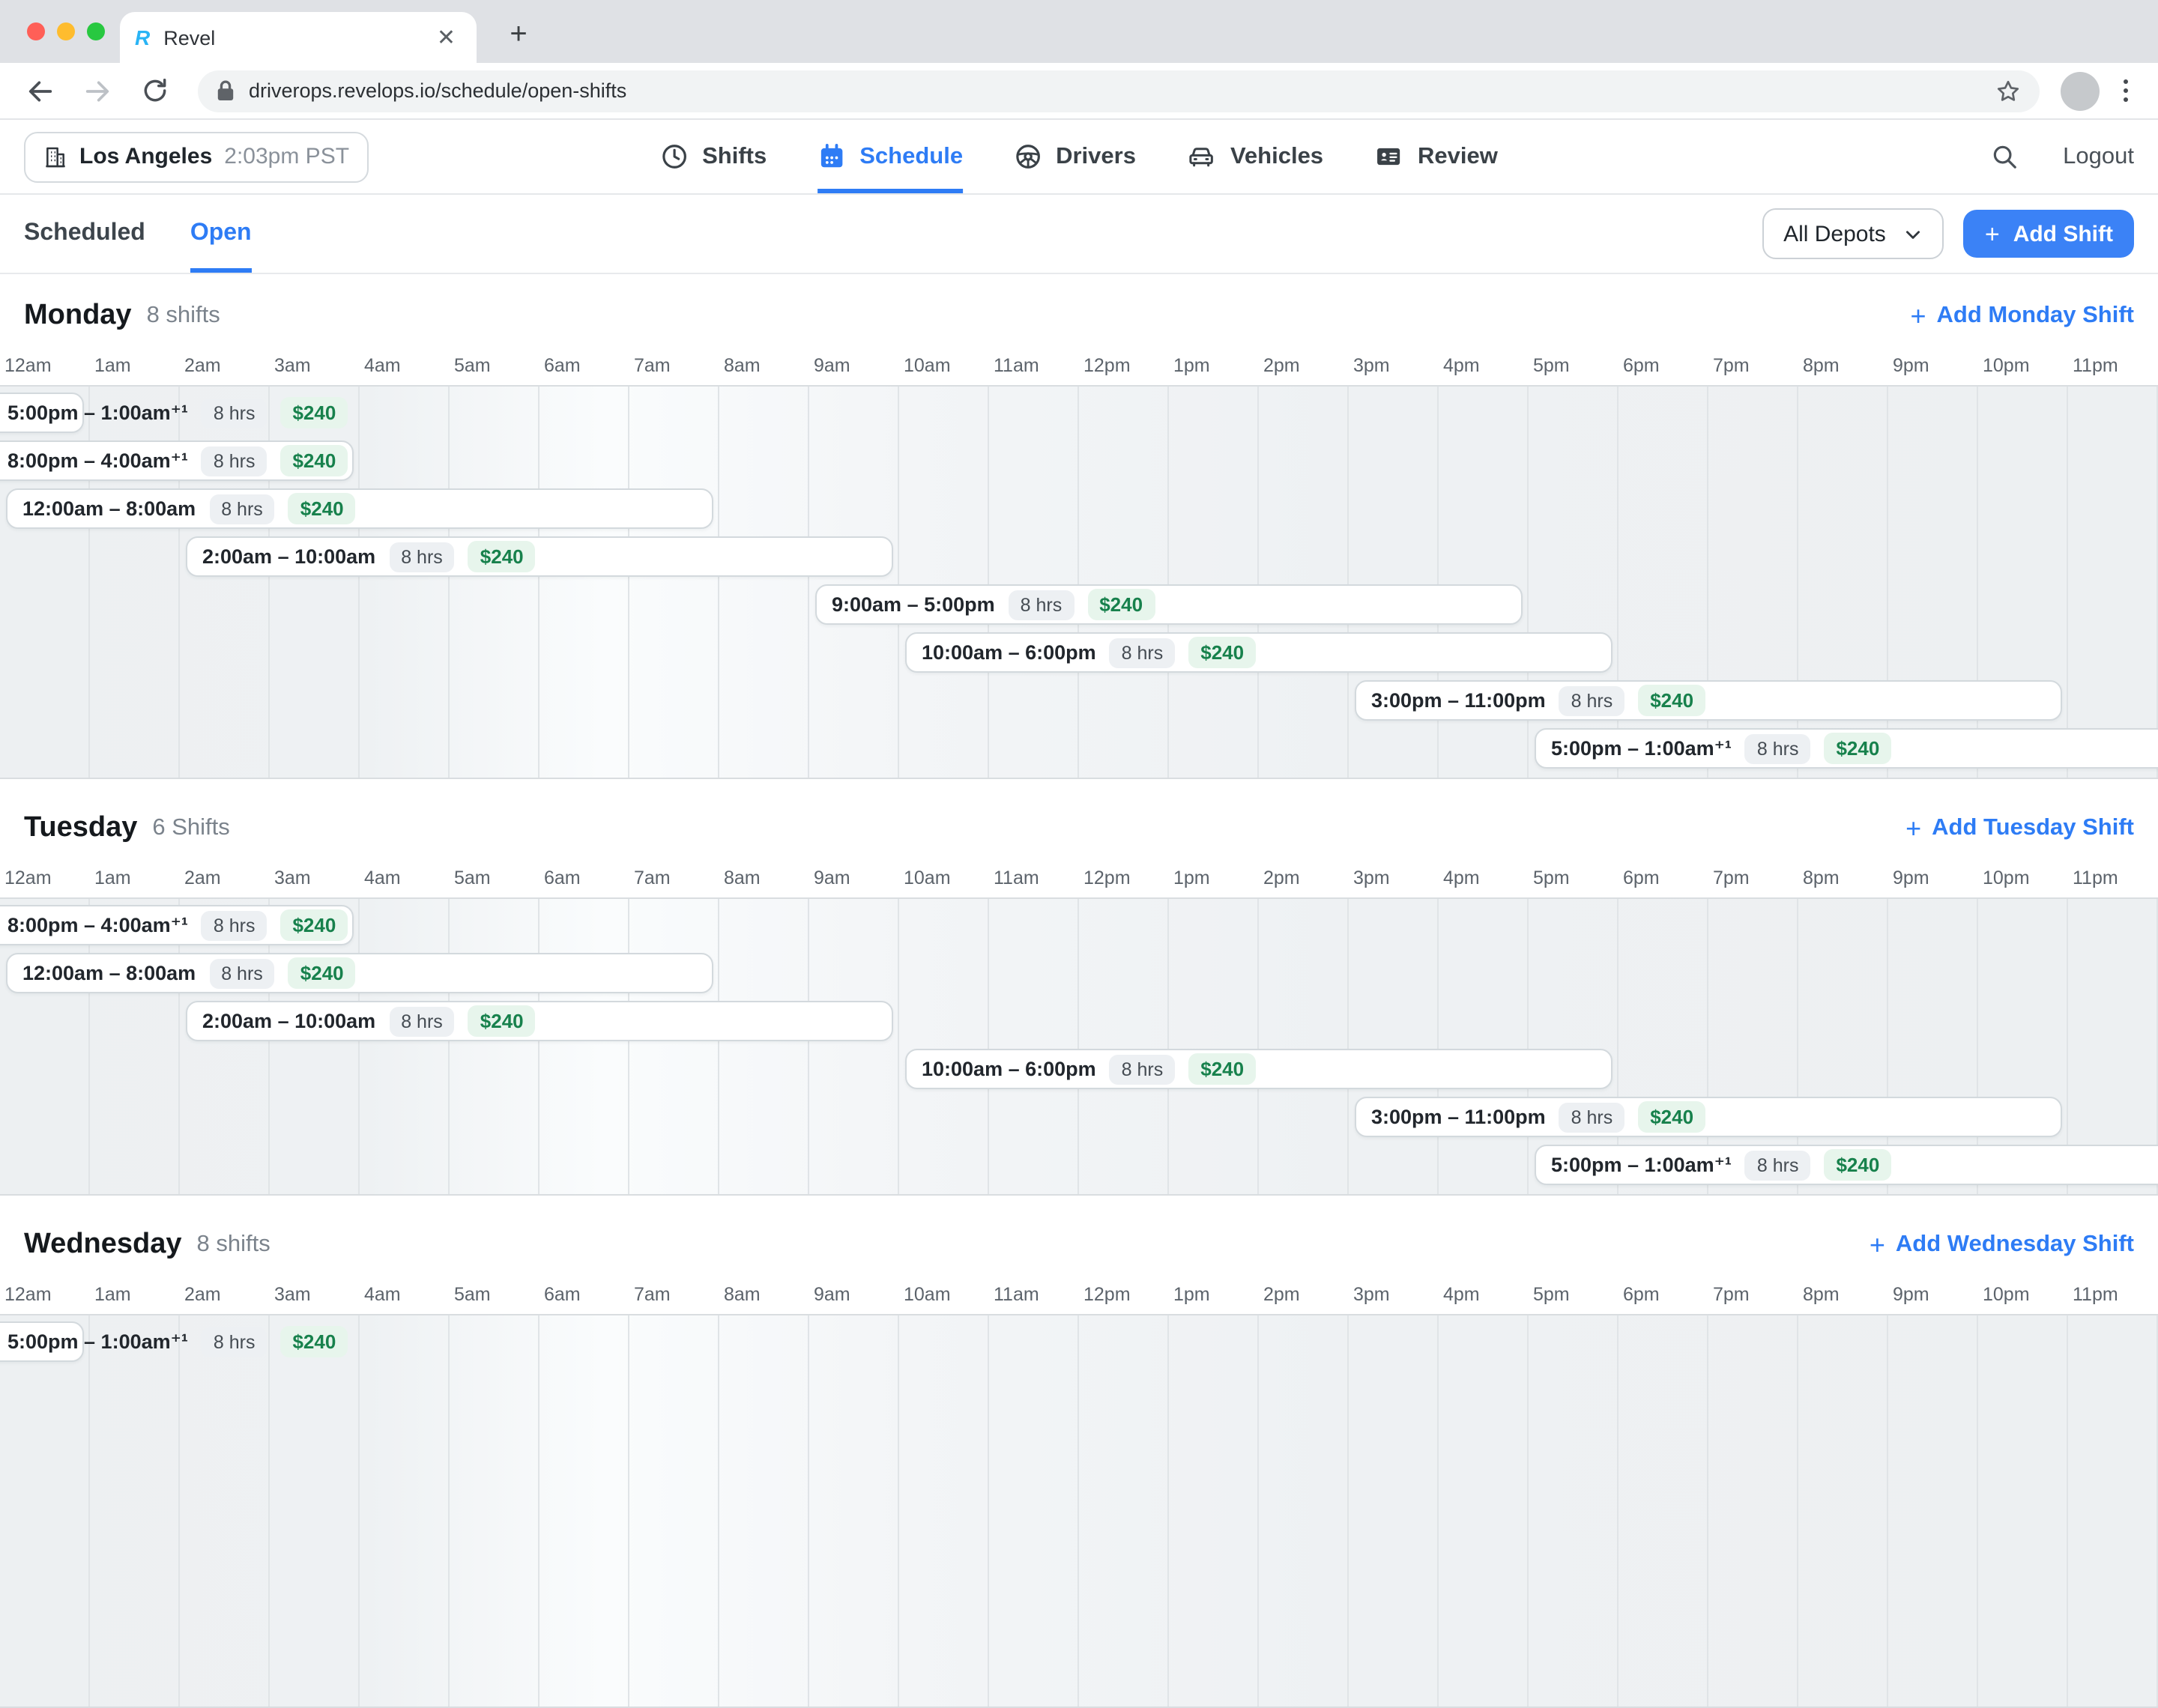 The image size is (2158, 1708). What do you see at coordinates (734, 156) in the screenshot?
I see `nav-item-label: Shifts` at bounding box center [734, 156].